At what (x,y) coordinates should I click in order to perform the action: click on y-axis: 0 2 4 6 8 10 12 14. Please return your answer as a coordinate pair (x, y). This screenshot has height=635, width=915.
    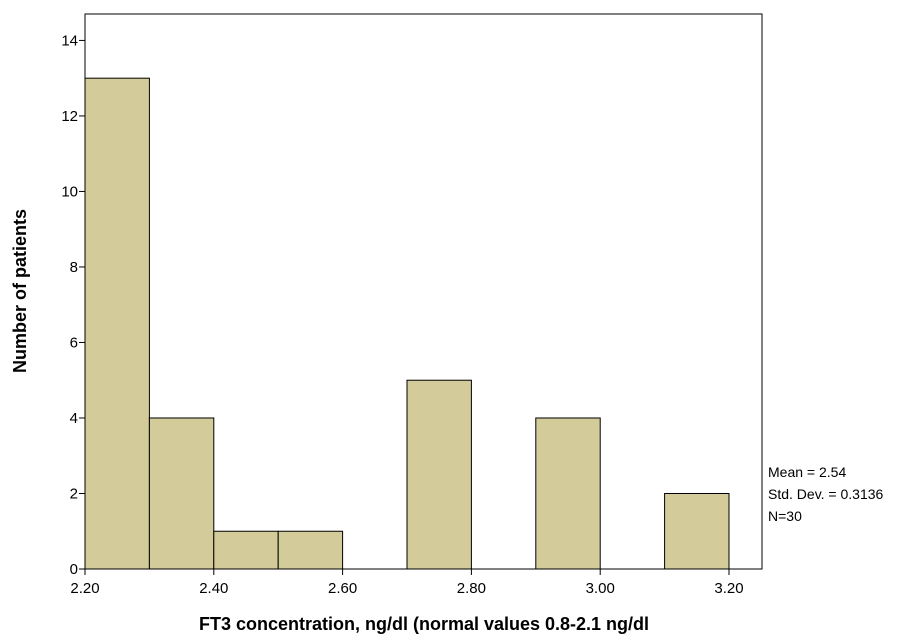
    Looking at the image, I should click on (73, 305).